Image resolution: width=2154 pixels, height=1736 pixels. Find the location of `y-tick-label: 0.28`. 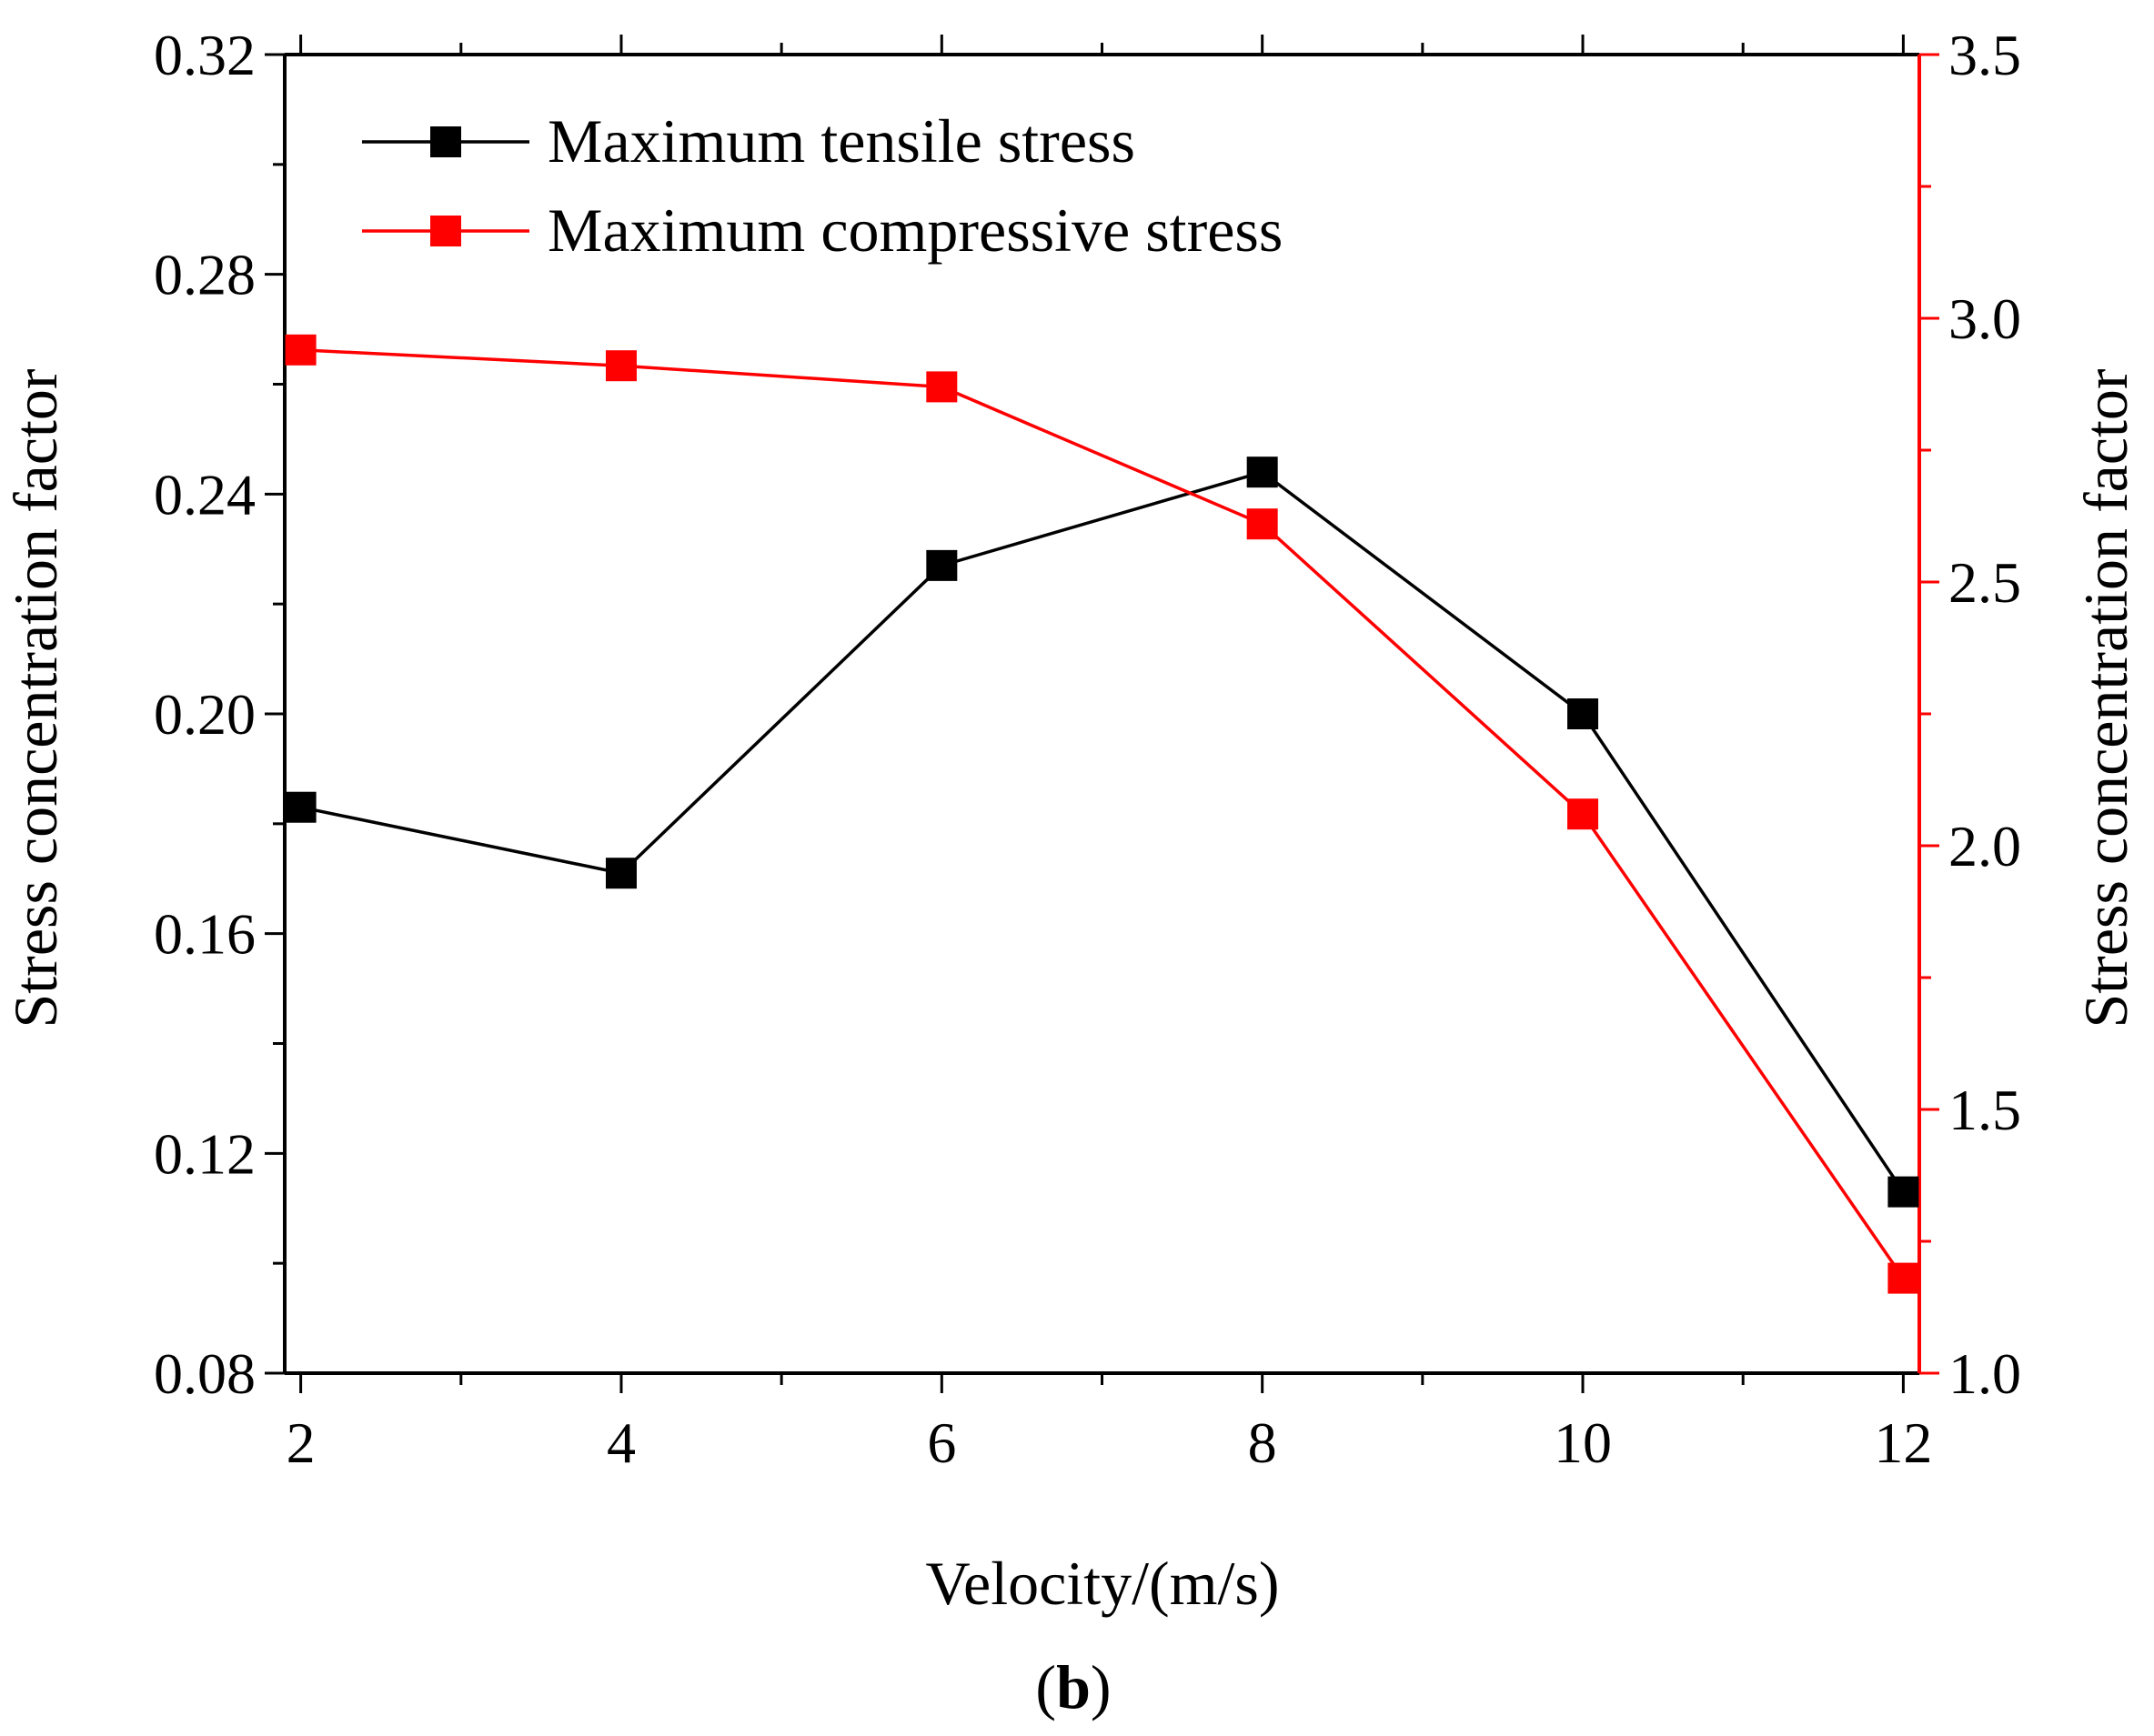

y-tick-label: 0.28 is located at coordinates (205, 275).